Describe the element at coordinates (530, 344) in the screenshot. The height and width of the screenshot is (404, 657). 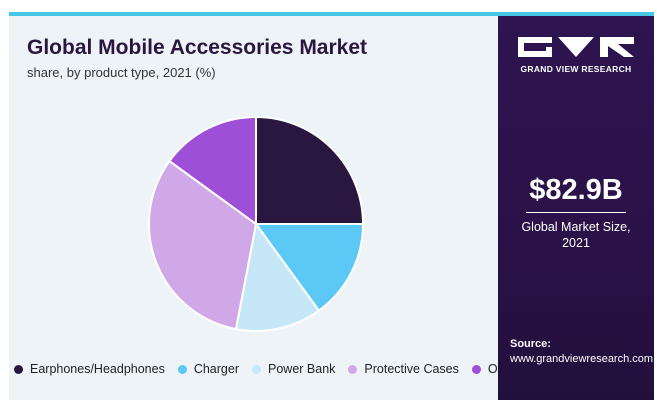
I see `source-title: Source:` at that location.